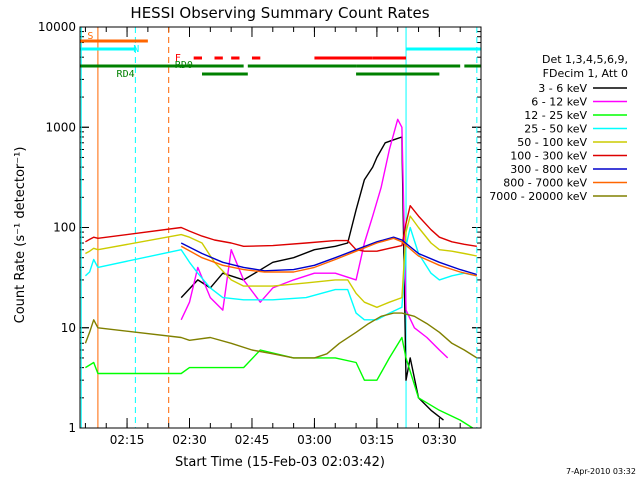  I want to click on x-tick-label: 02:15, so click(127, 440).